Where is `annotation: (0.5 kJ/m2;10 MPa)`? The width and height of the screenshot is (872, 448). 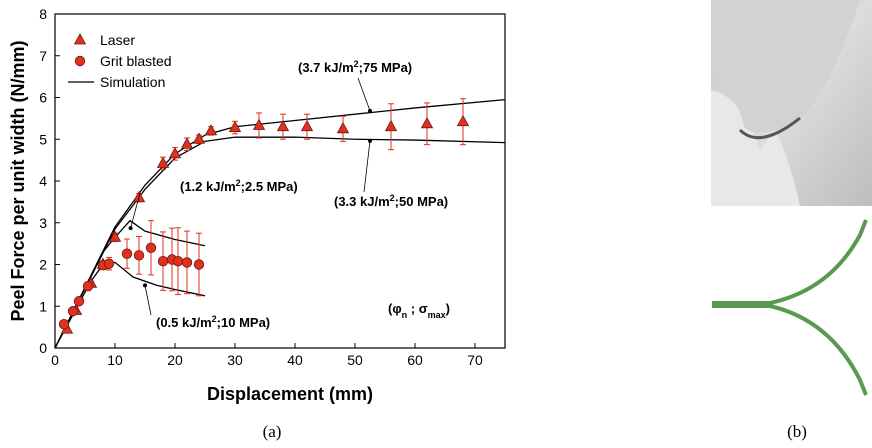 annotation: (0.5 kJ/m2;10 MPa) is located at coordinates (213, 322).